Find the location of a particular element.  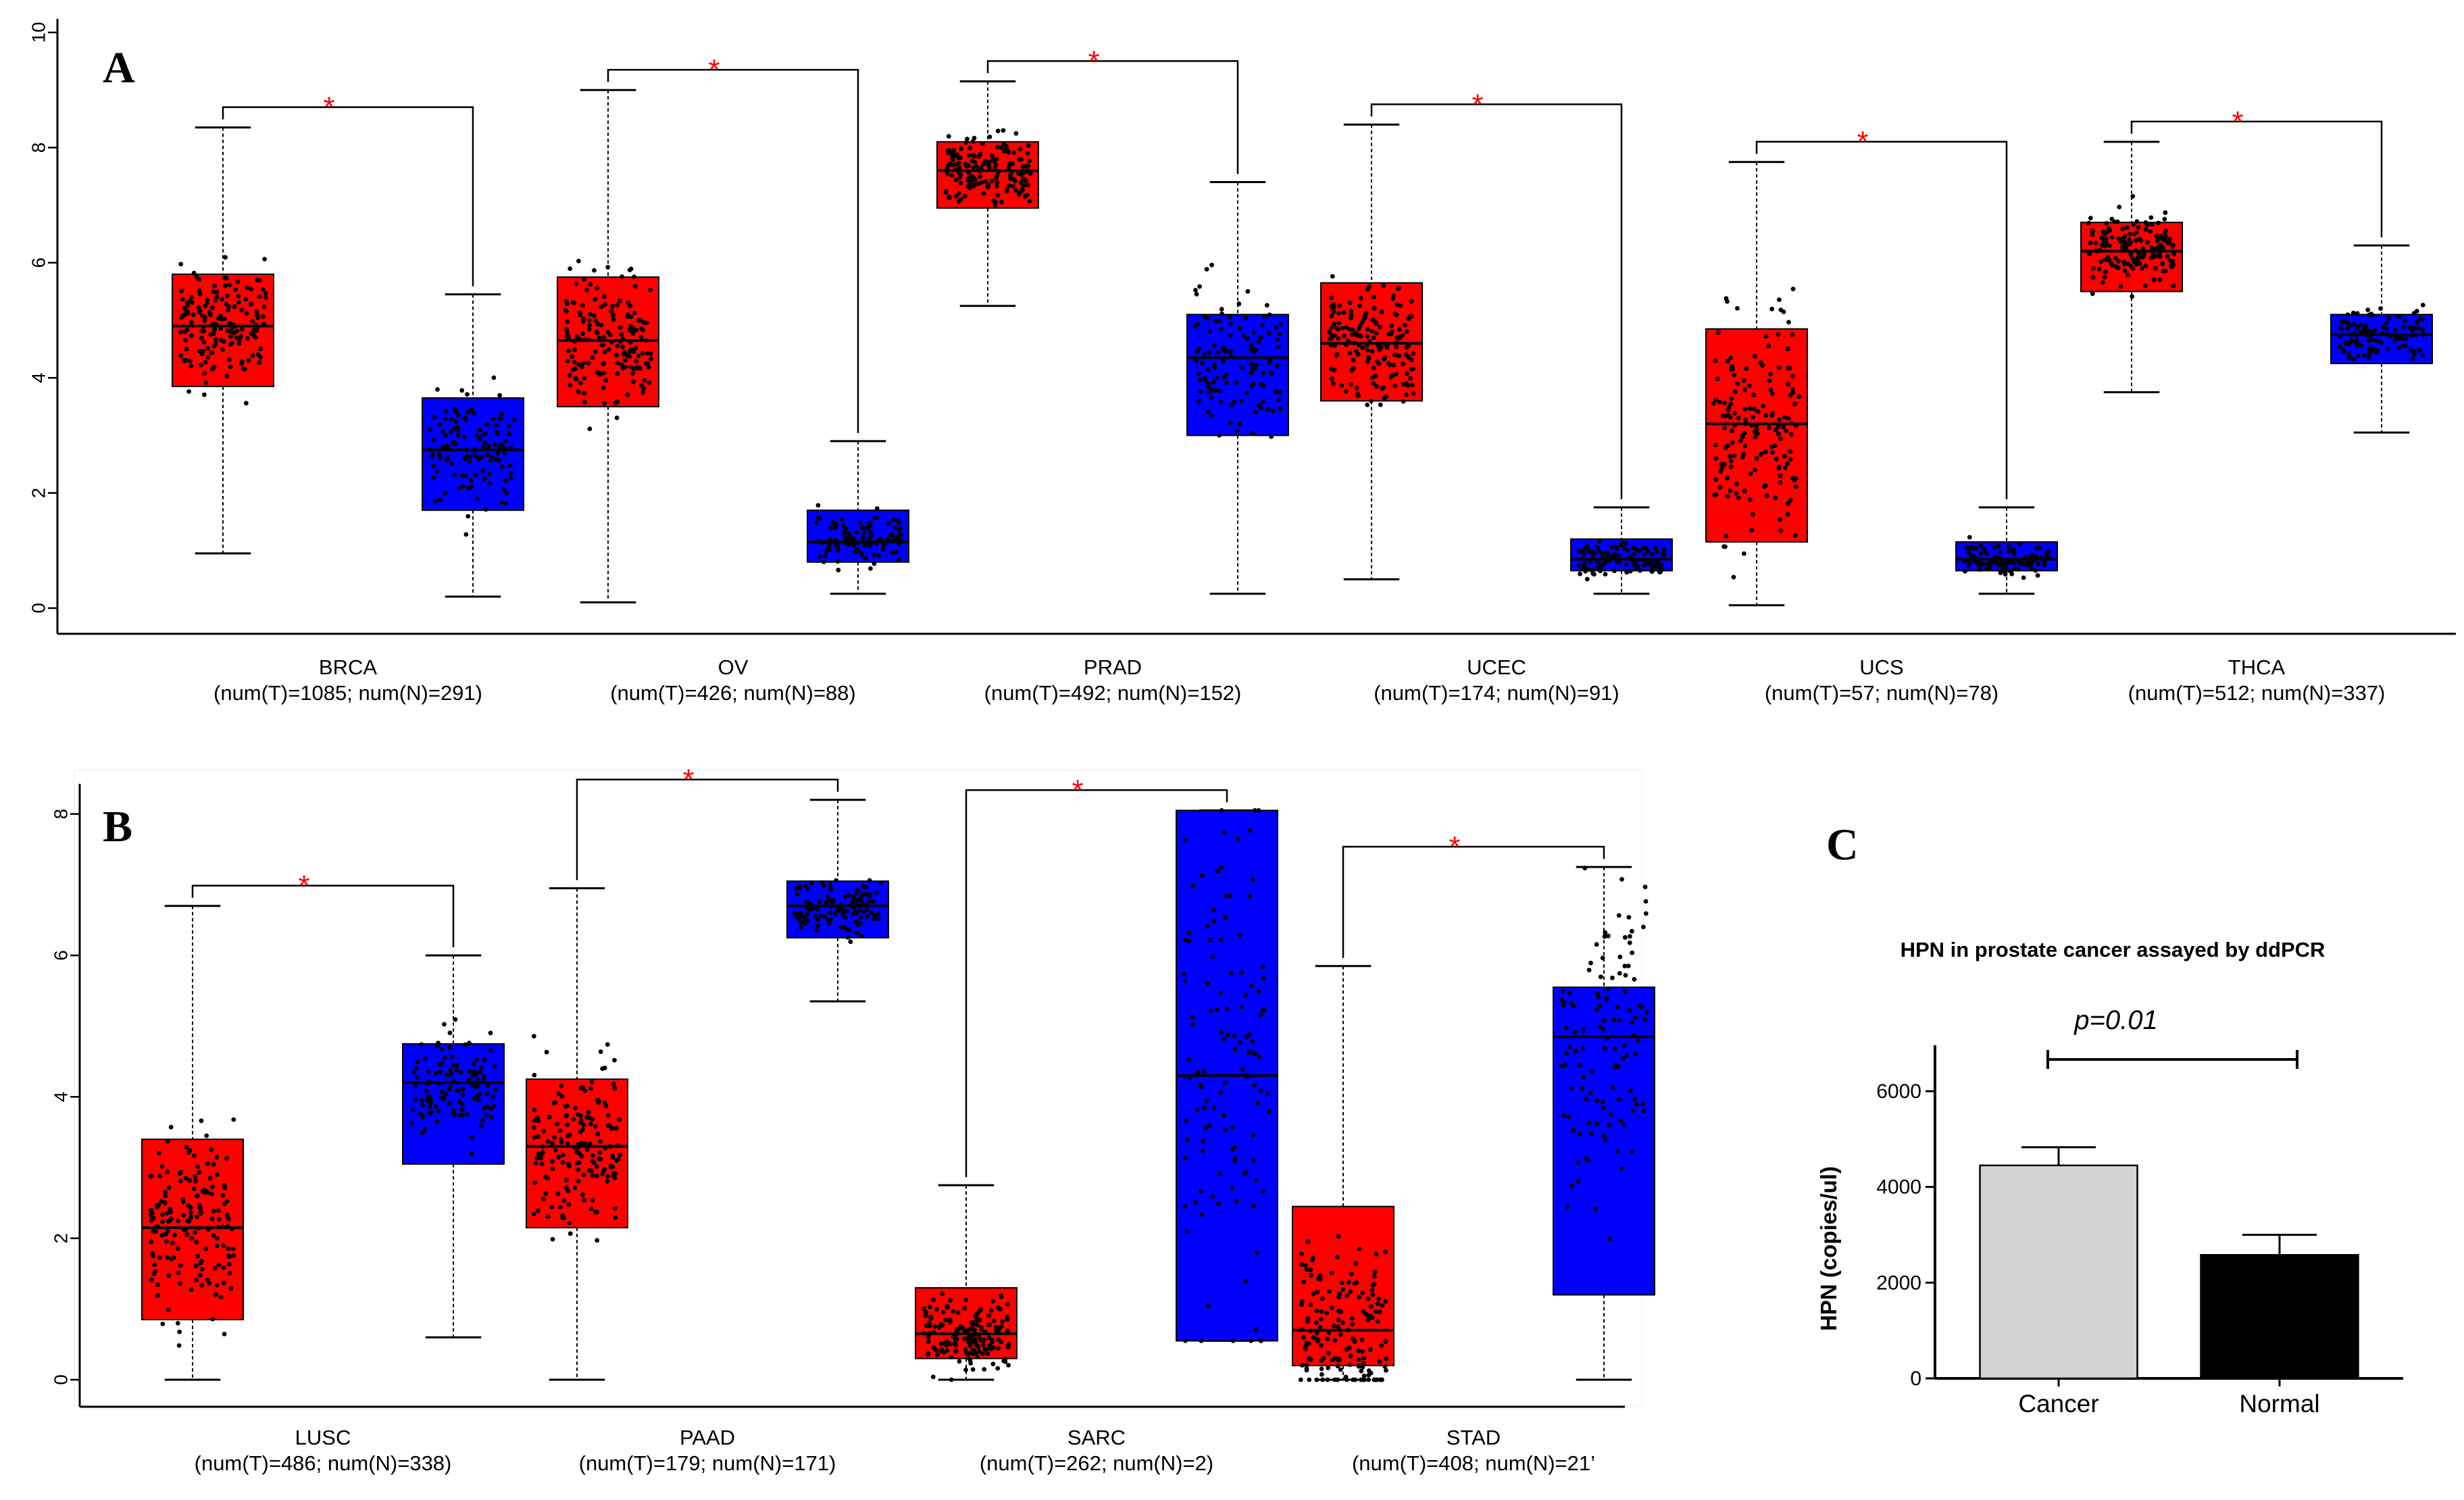

group-paad: PAAD(num(T)=179; num(N)=171)* is located at coordinates (707, 1119).